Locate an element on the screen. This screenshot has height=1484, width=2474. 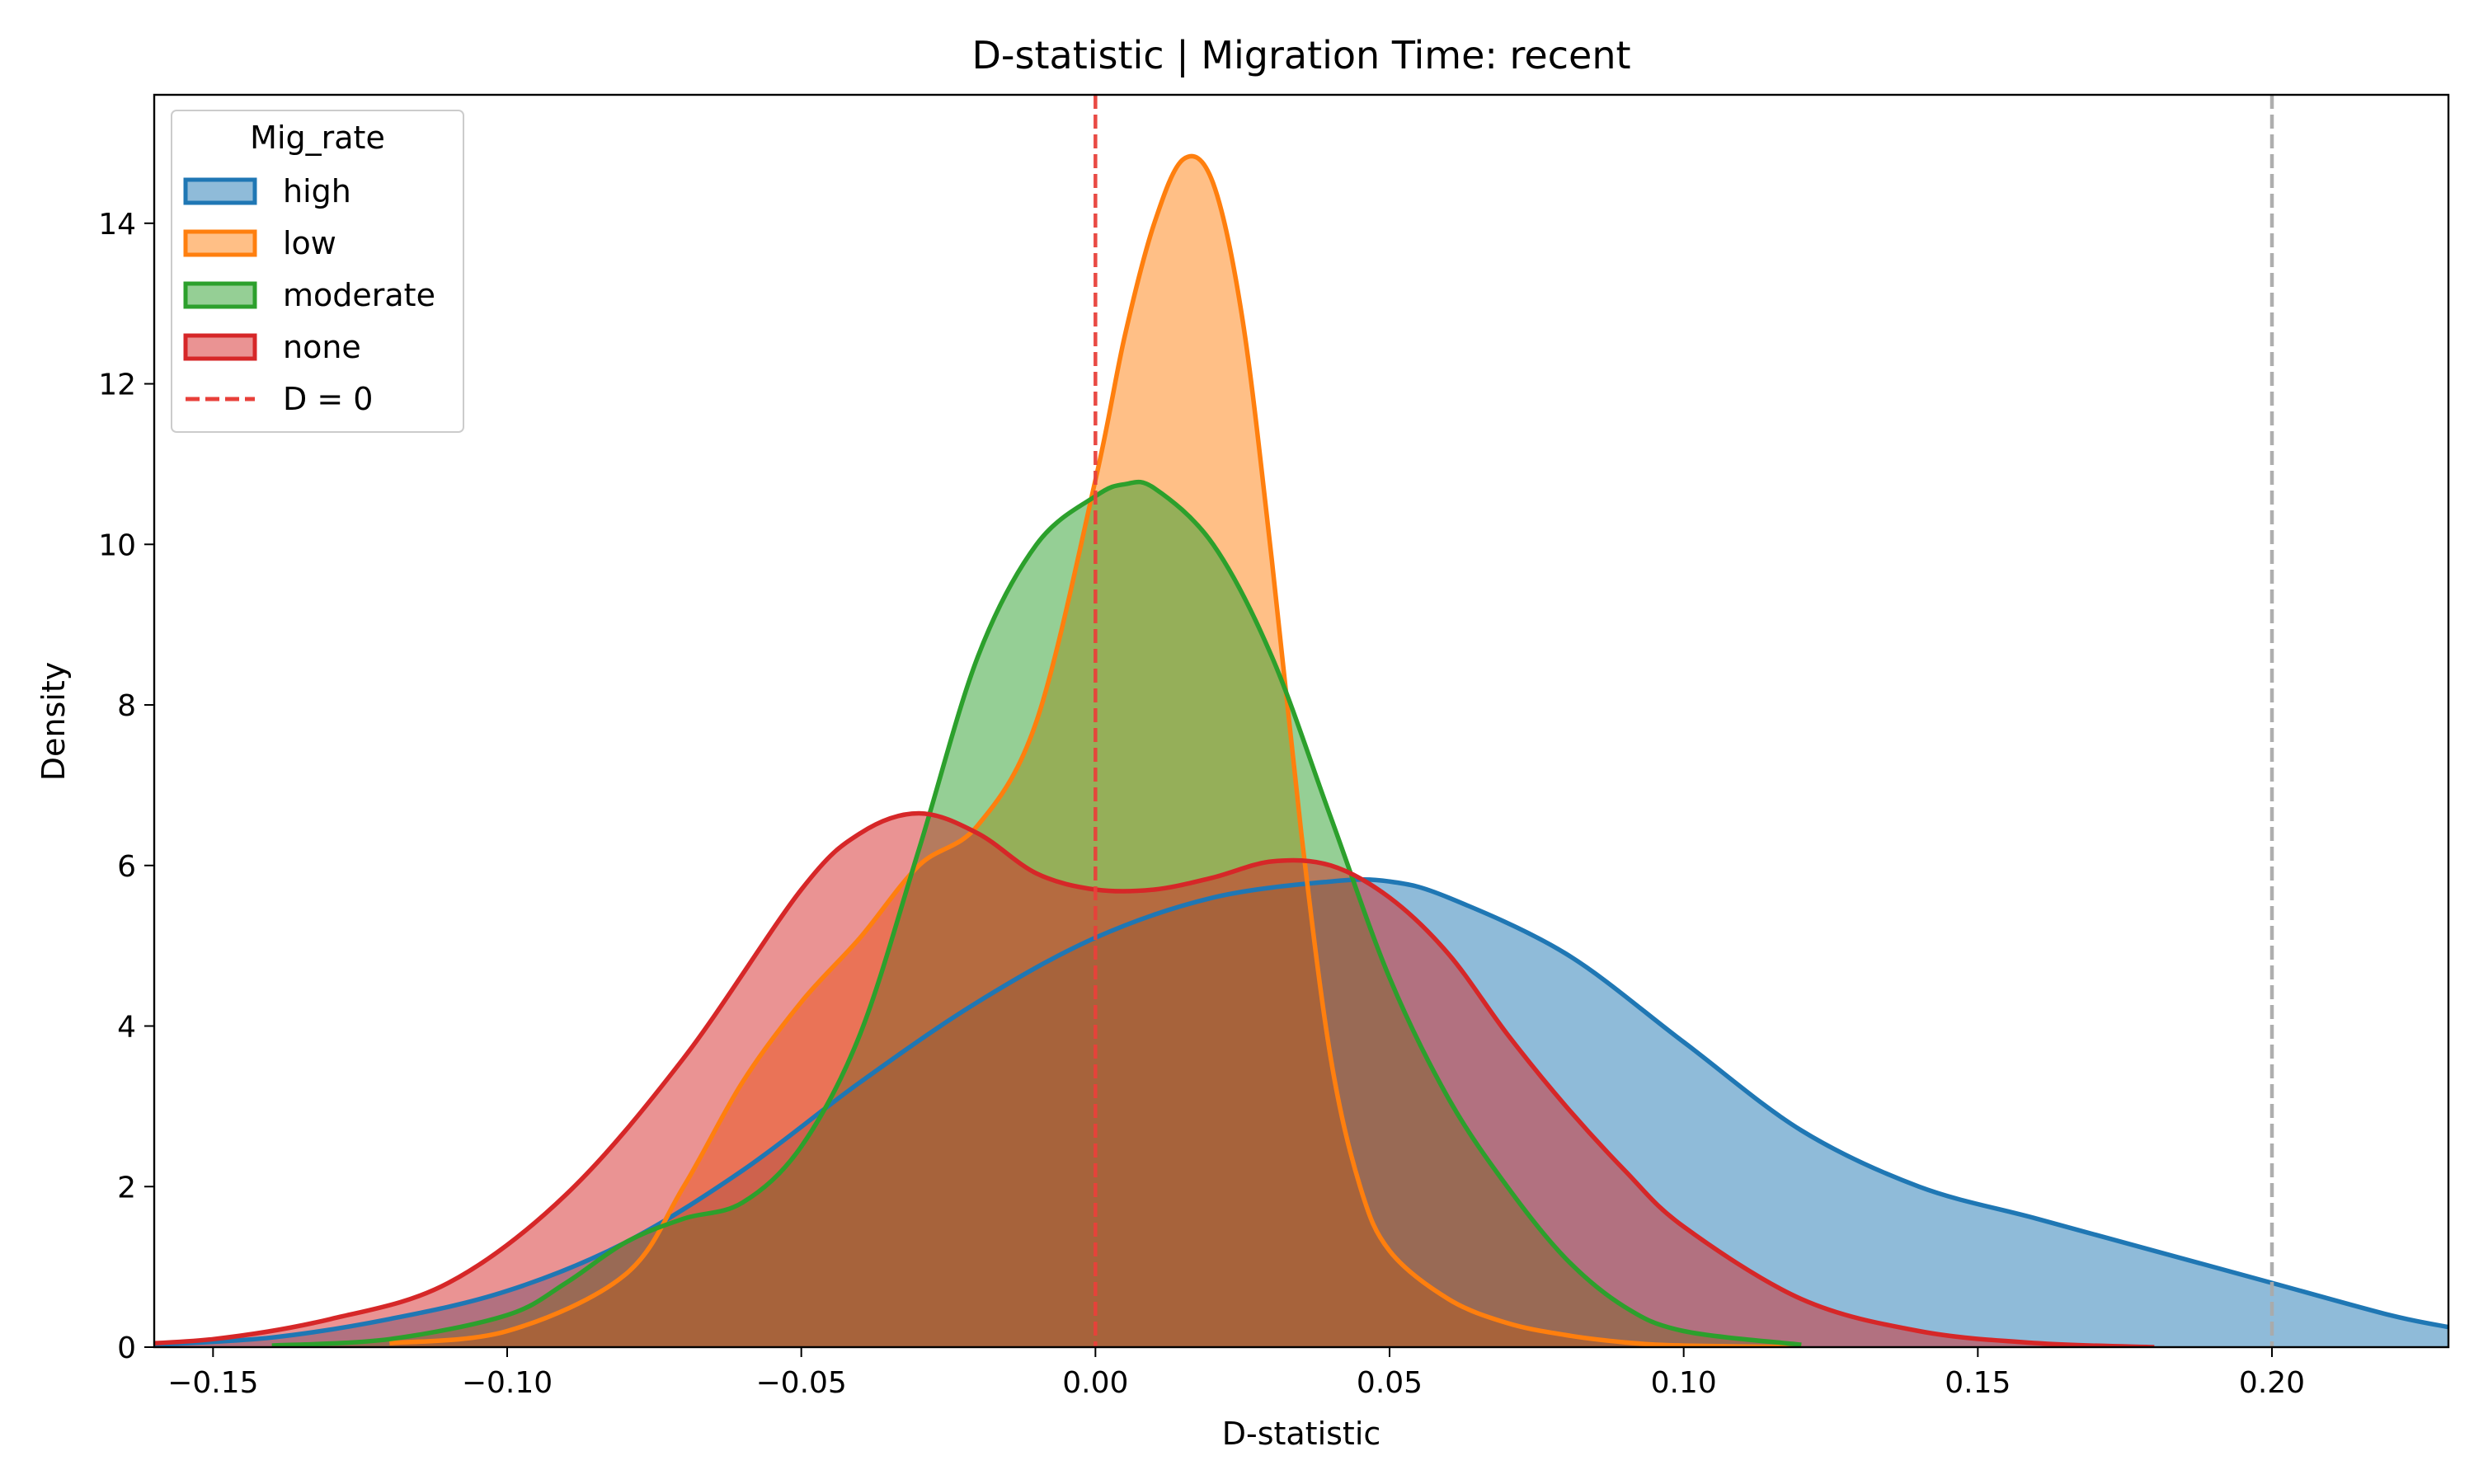
x-tick-label: 0.15 is located at coordinates (1978, 1383).